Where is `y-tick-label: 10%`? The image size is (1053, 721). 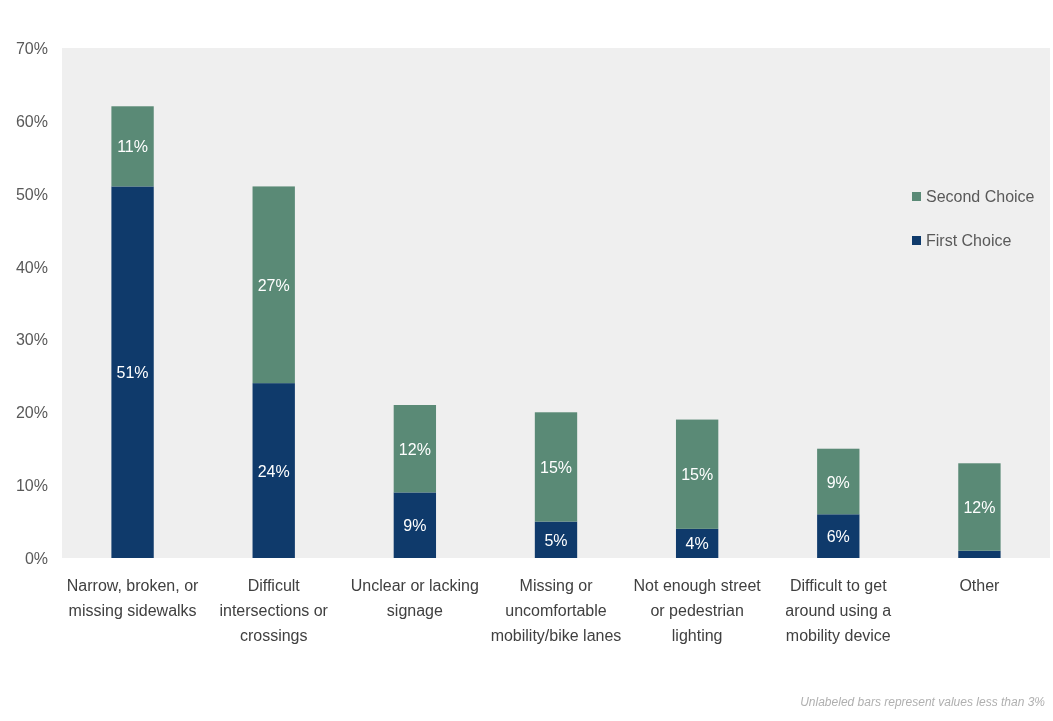
y-tick-label: 10% is located at coordinates (31, 486).